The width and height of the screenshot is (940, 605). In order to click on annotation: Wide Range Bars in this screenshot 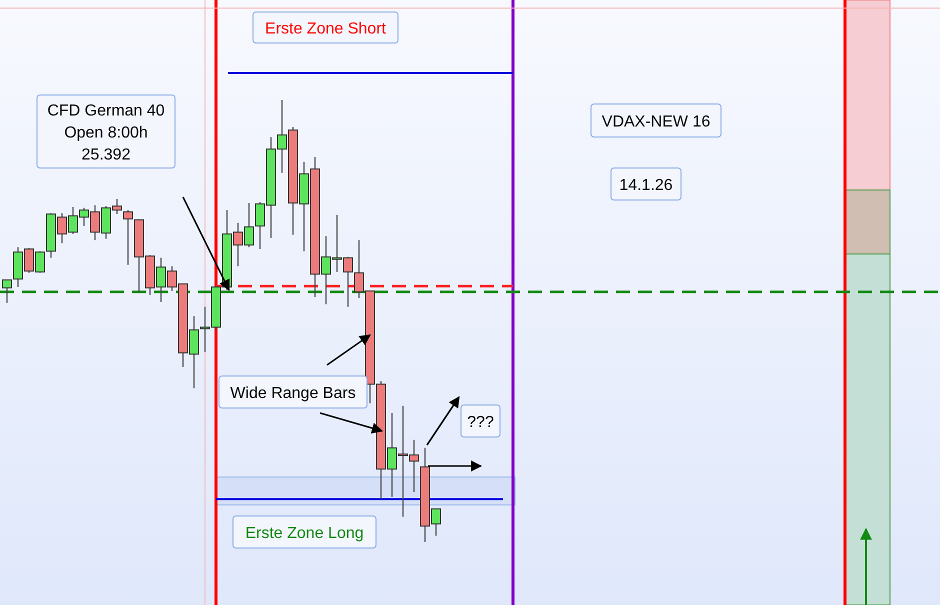, I will do `click(293, 393)`.